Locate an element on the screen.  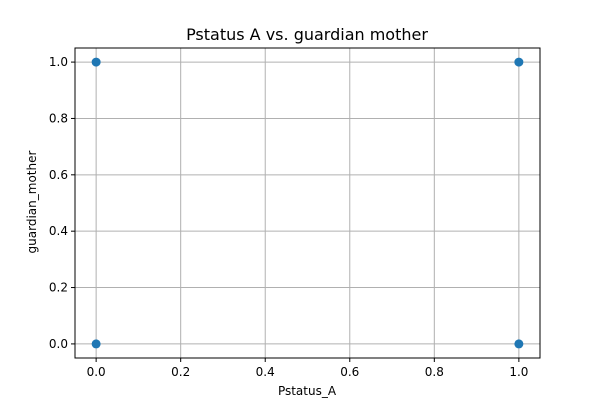
y-tick-label: 0.0 is located at coordinates (58, 344).